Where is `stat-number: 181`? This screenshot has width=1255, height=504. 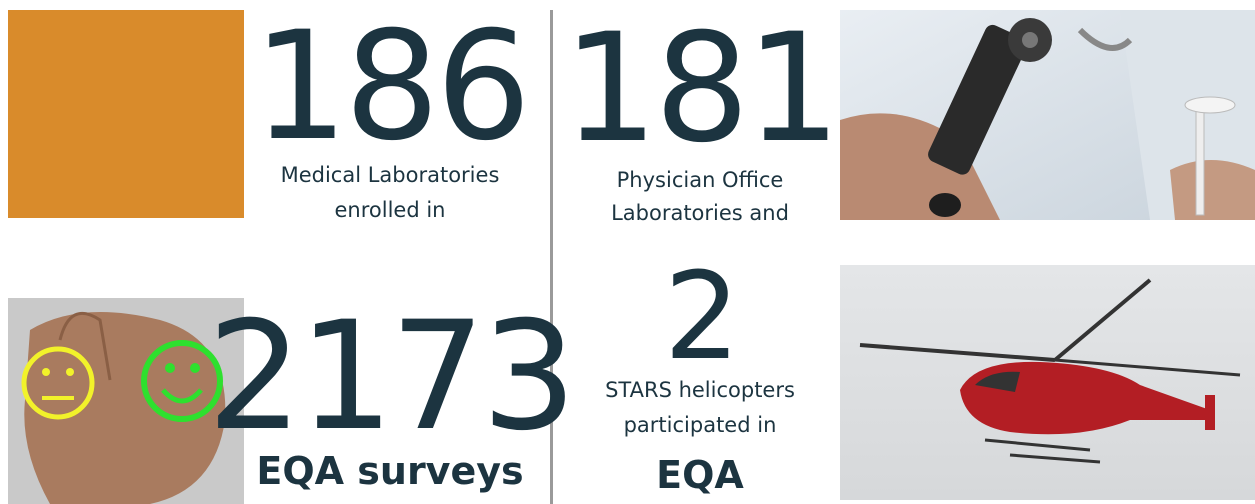 stat-number: 181 is located at coordinates (700, 89).